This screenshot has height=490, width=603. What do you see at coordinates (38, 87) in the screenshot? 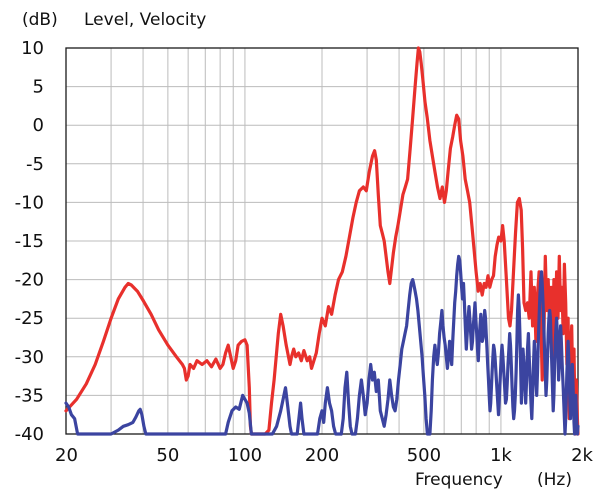
I see `y-tick-label: 5` at bounding box center [38, 87].